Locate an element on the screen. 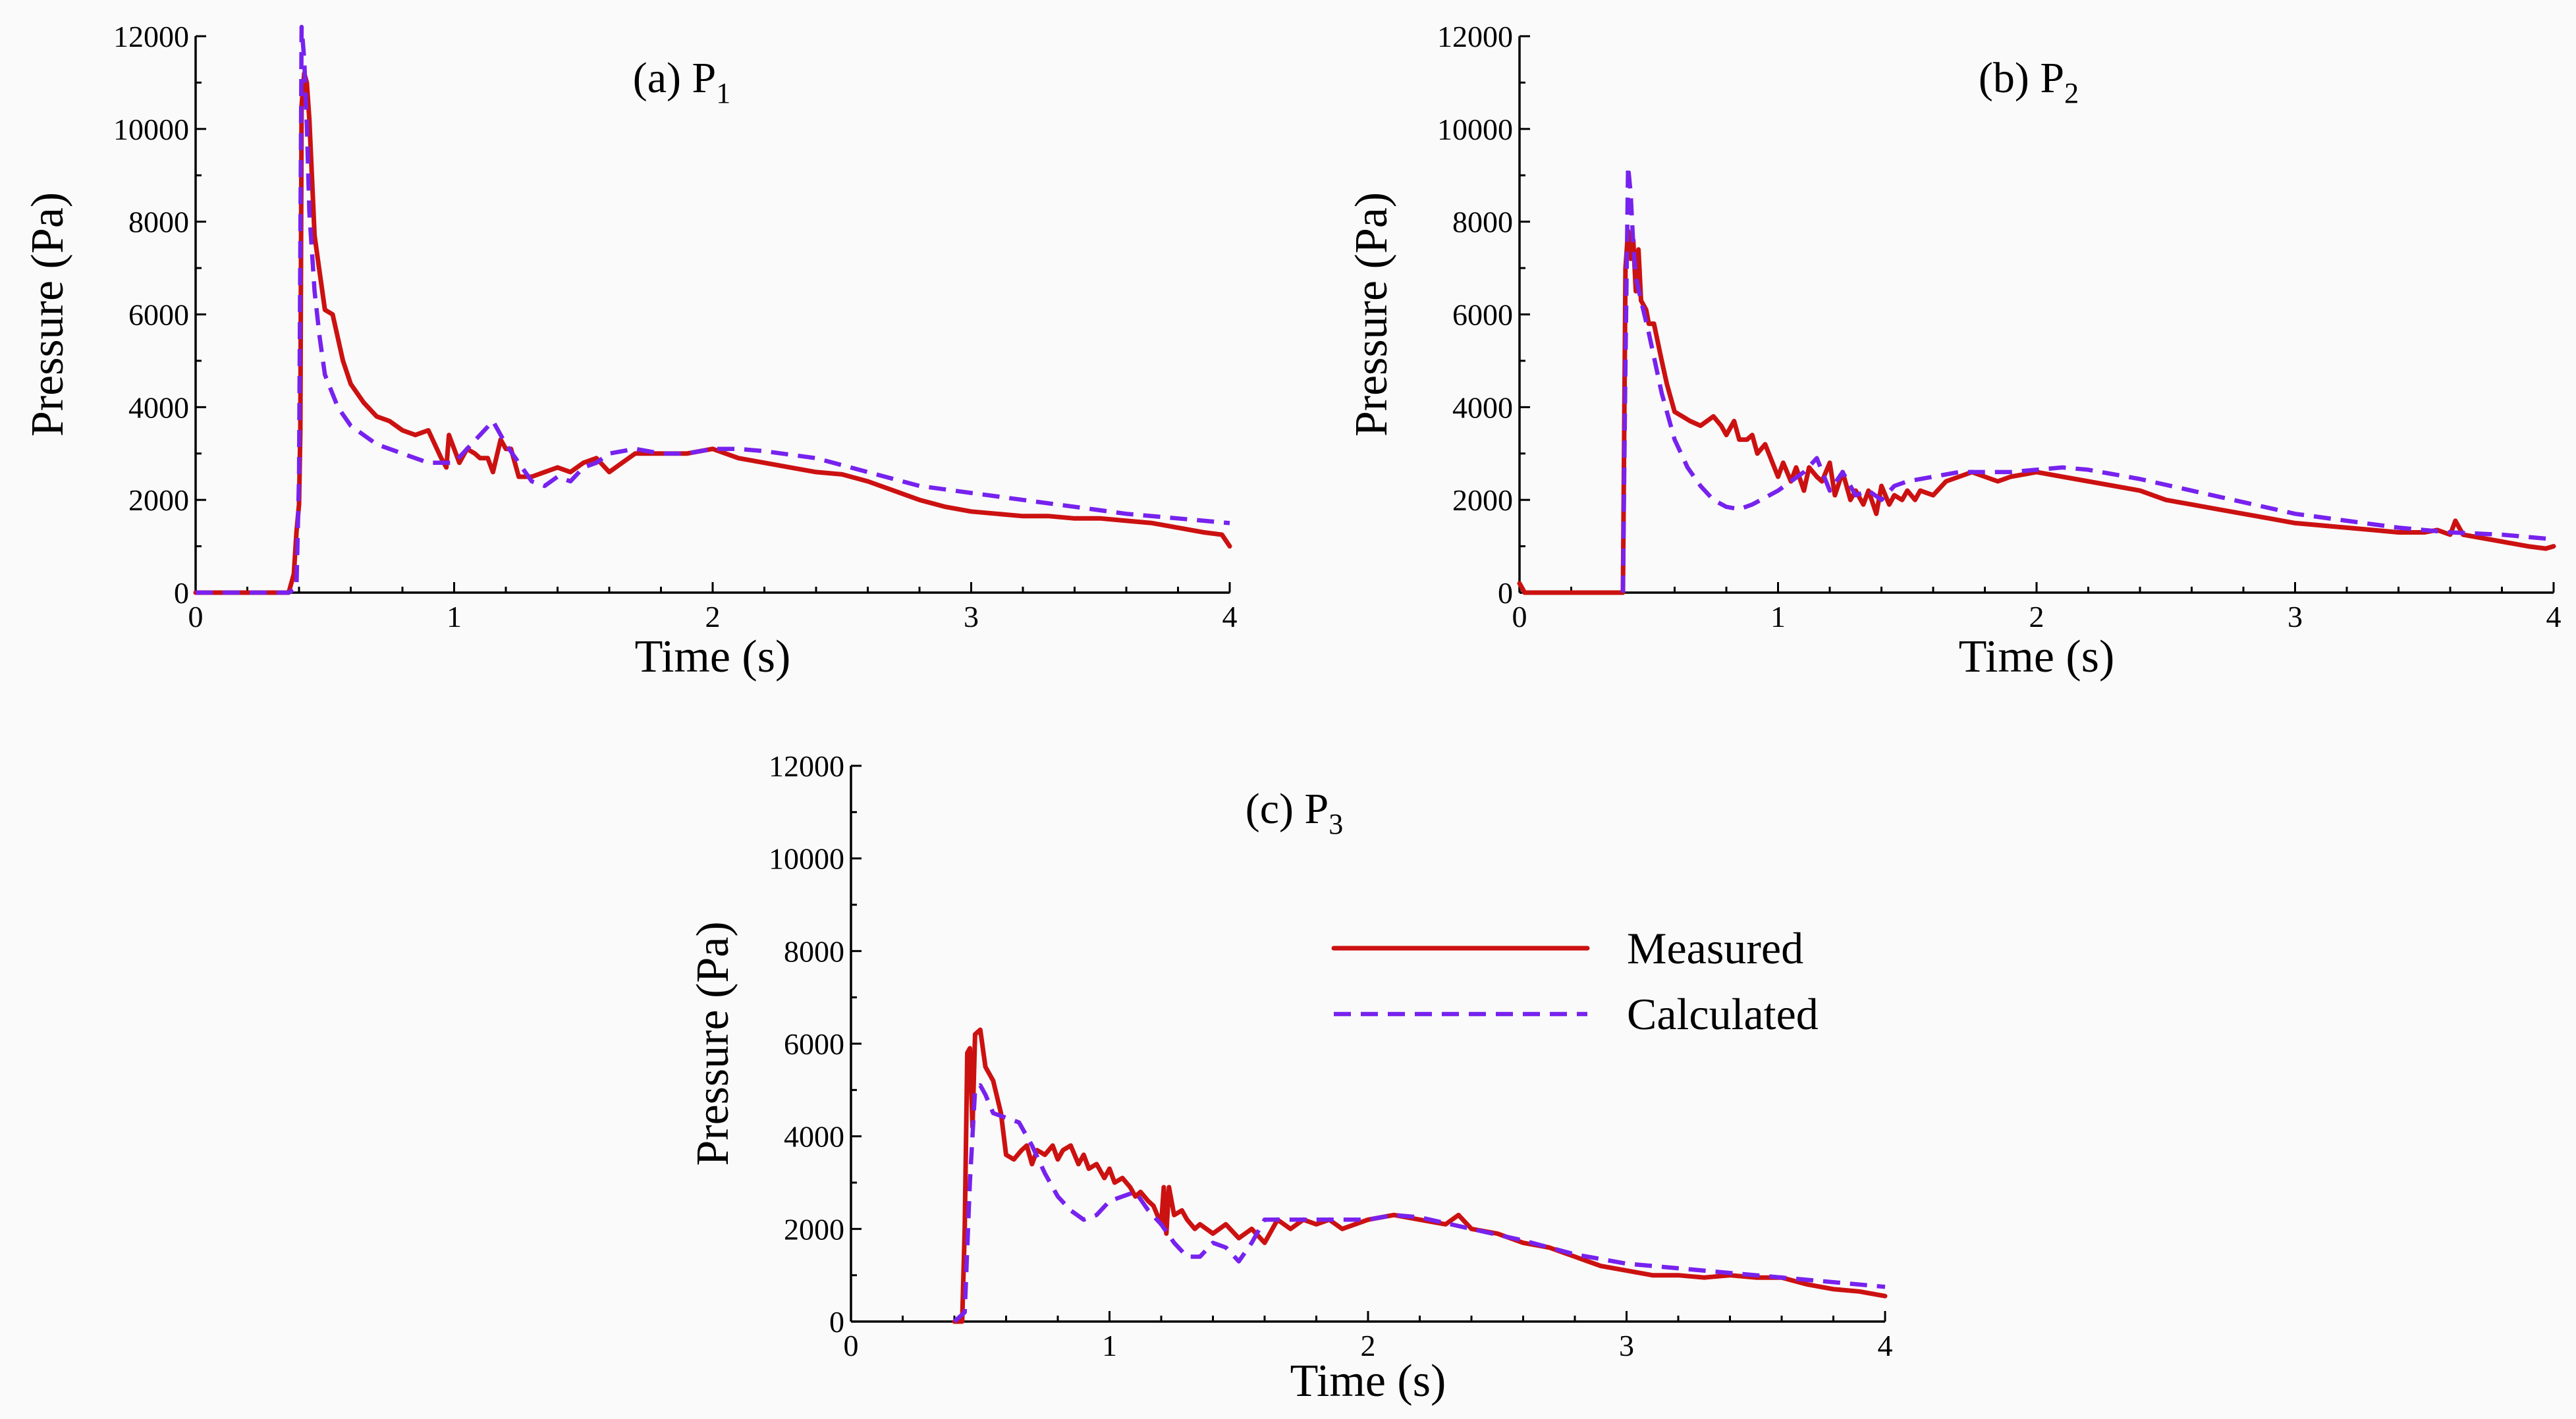 The width and height of the screenshot is (2576, 1419). panel-title: (c) P3 is located at coordinates (1294, 813).